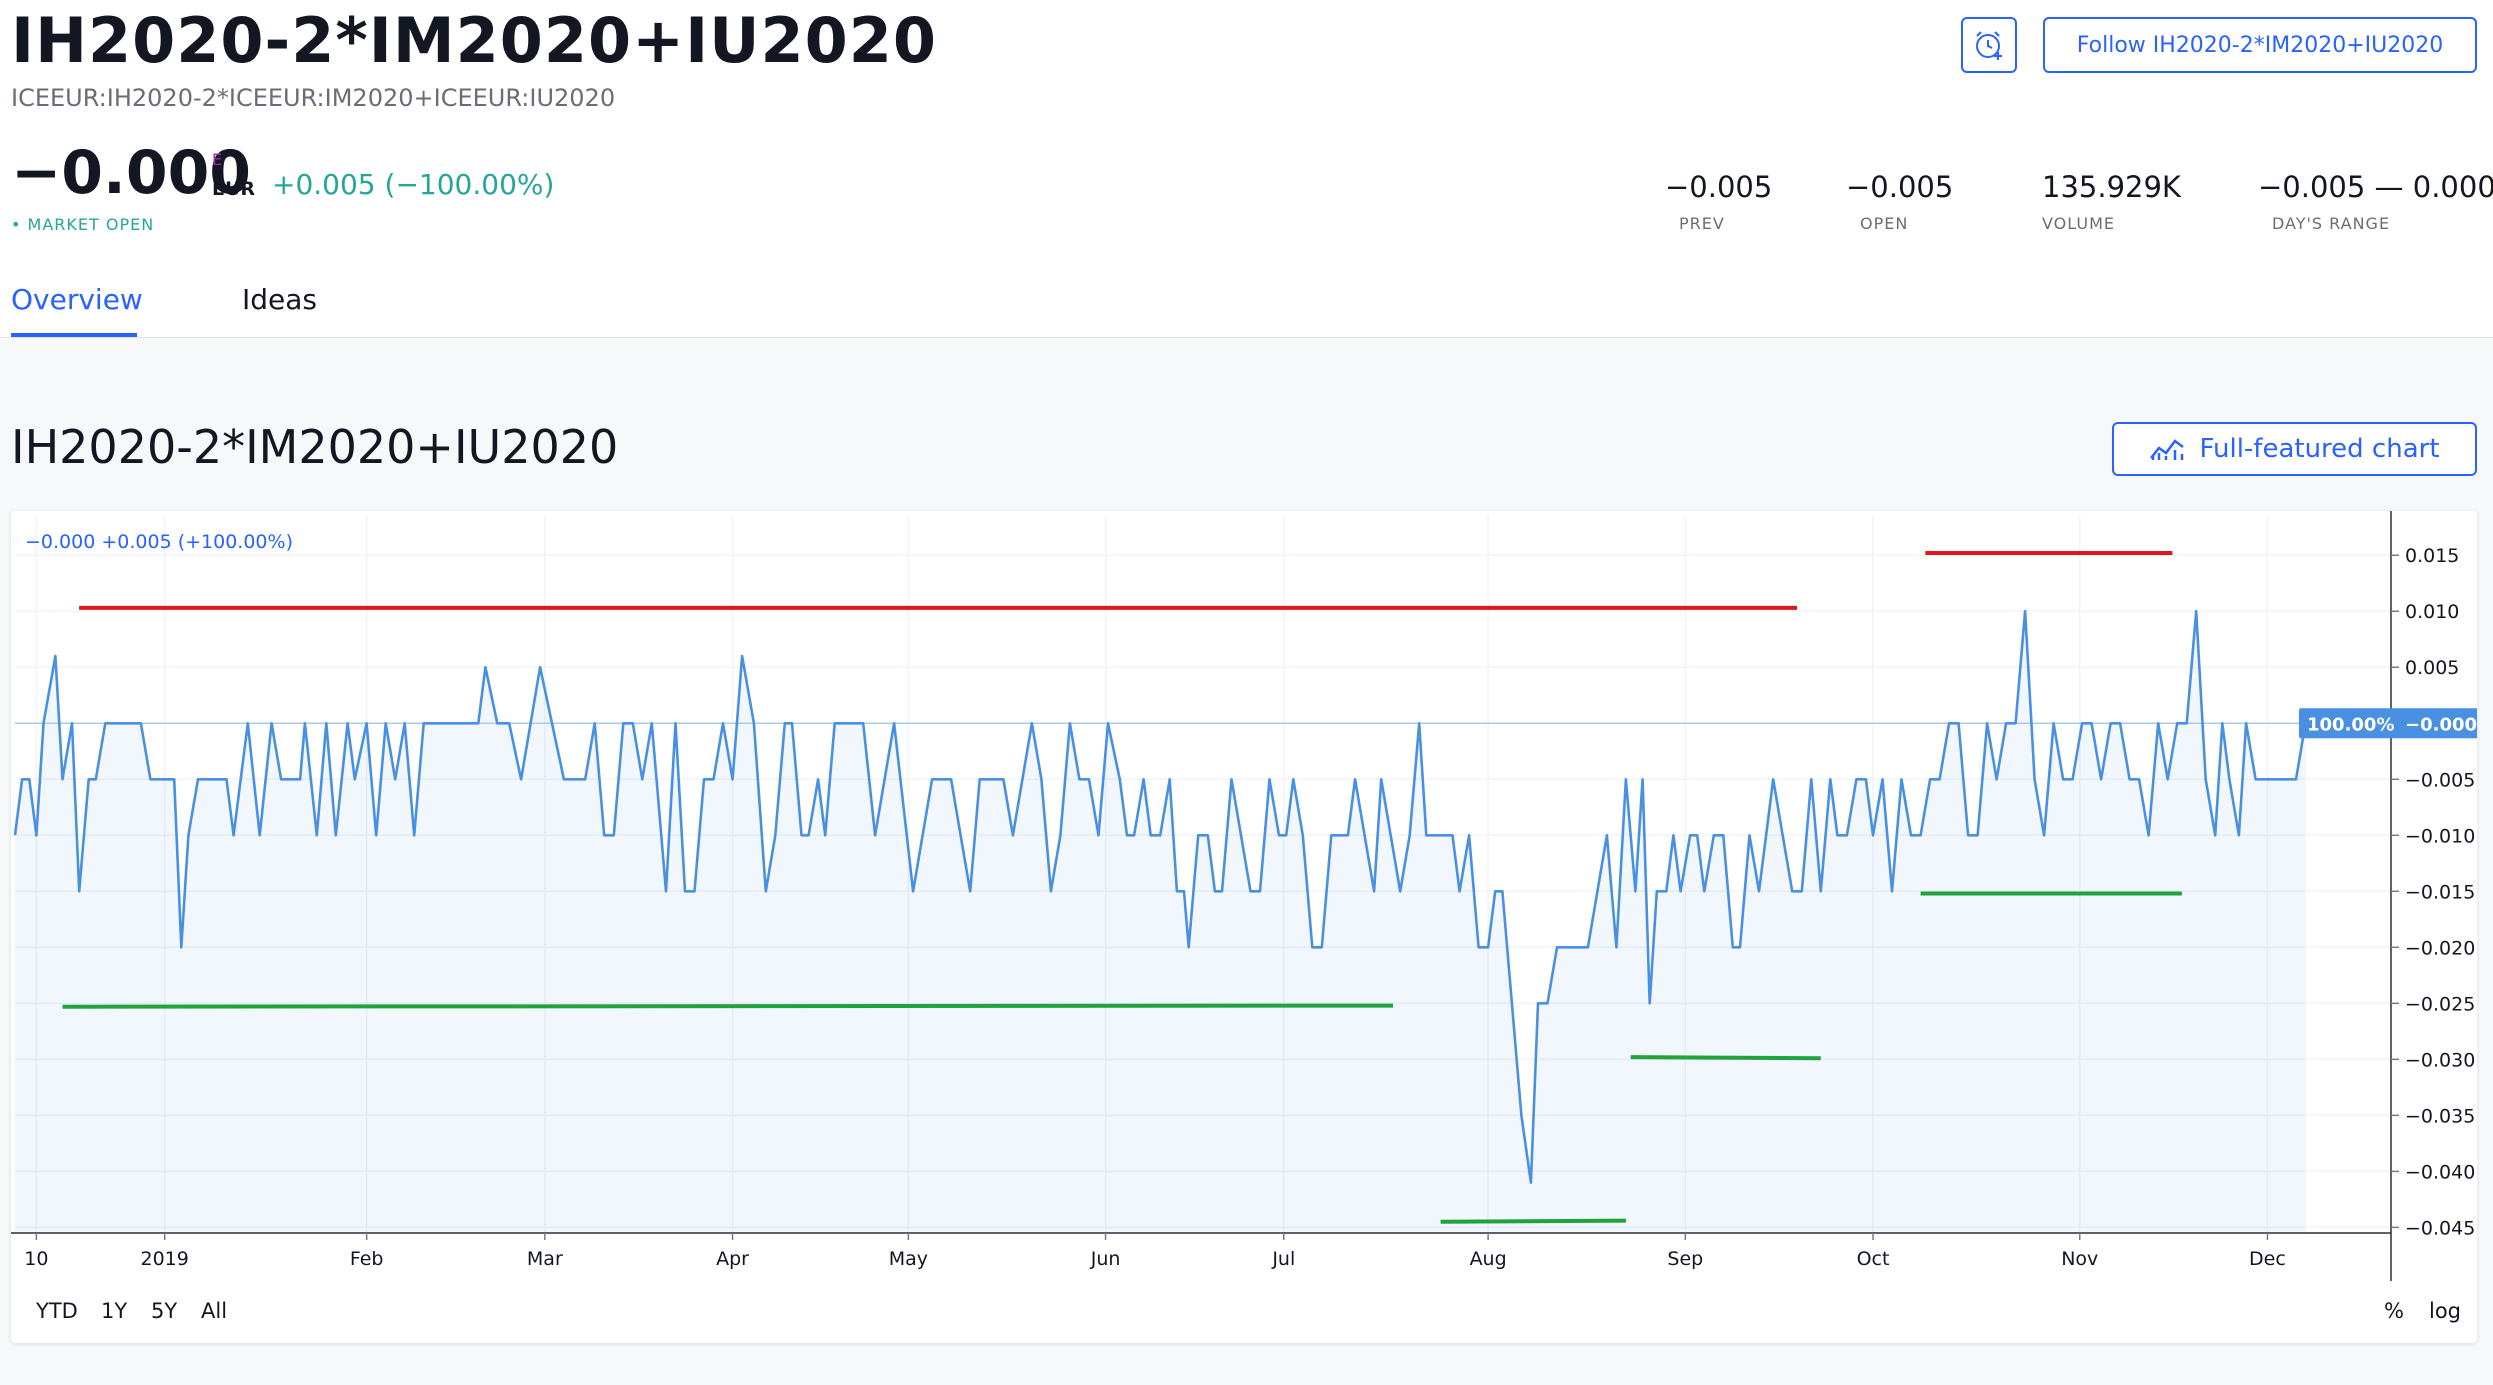 This screenshot has width=2493, height=1385. Describe the element at coordinates (165, 1259) in the screenshot. I see `x-tick-label: 2019` at that location.